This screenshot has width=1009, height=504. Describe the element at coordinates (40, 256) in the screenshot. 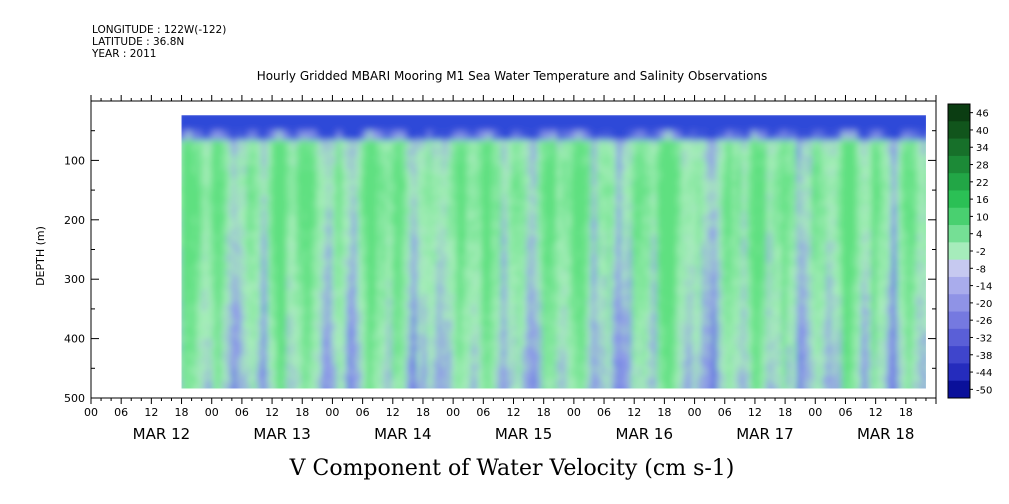

I see `y-axis-label: DEPTH (m)` at that location.